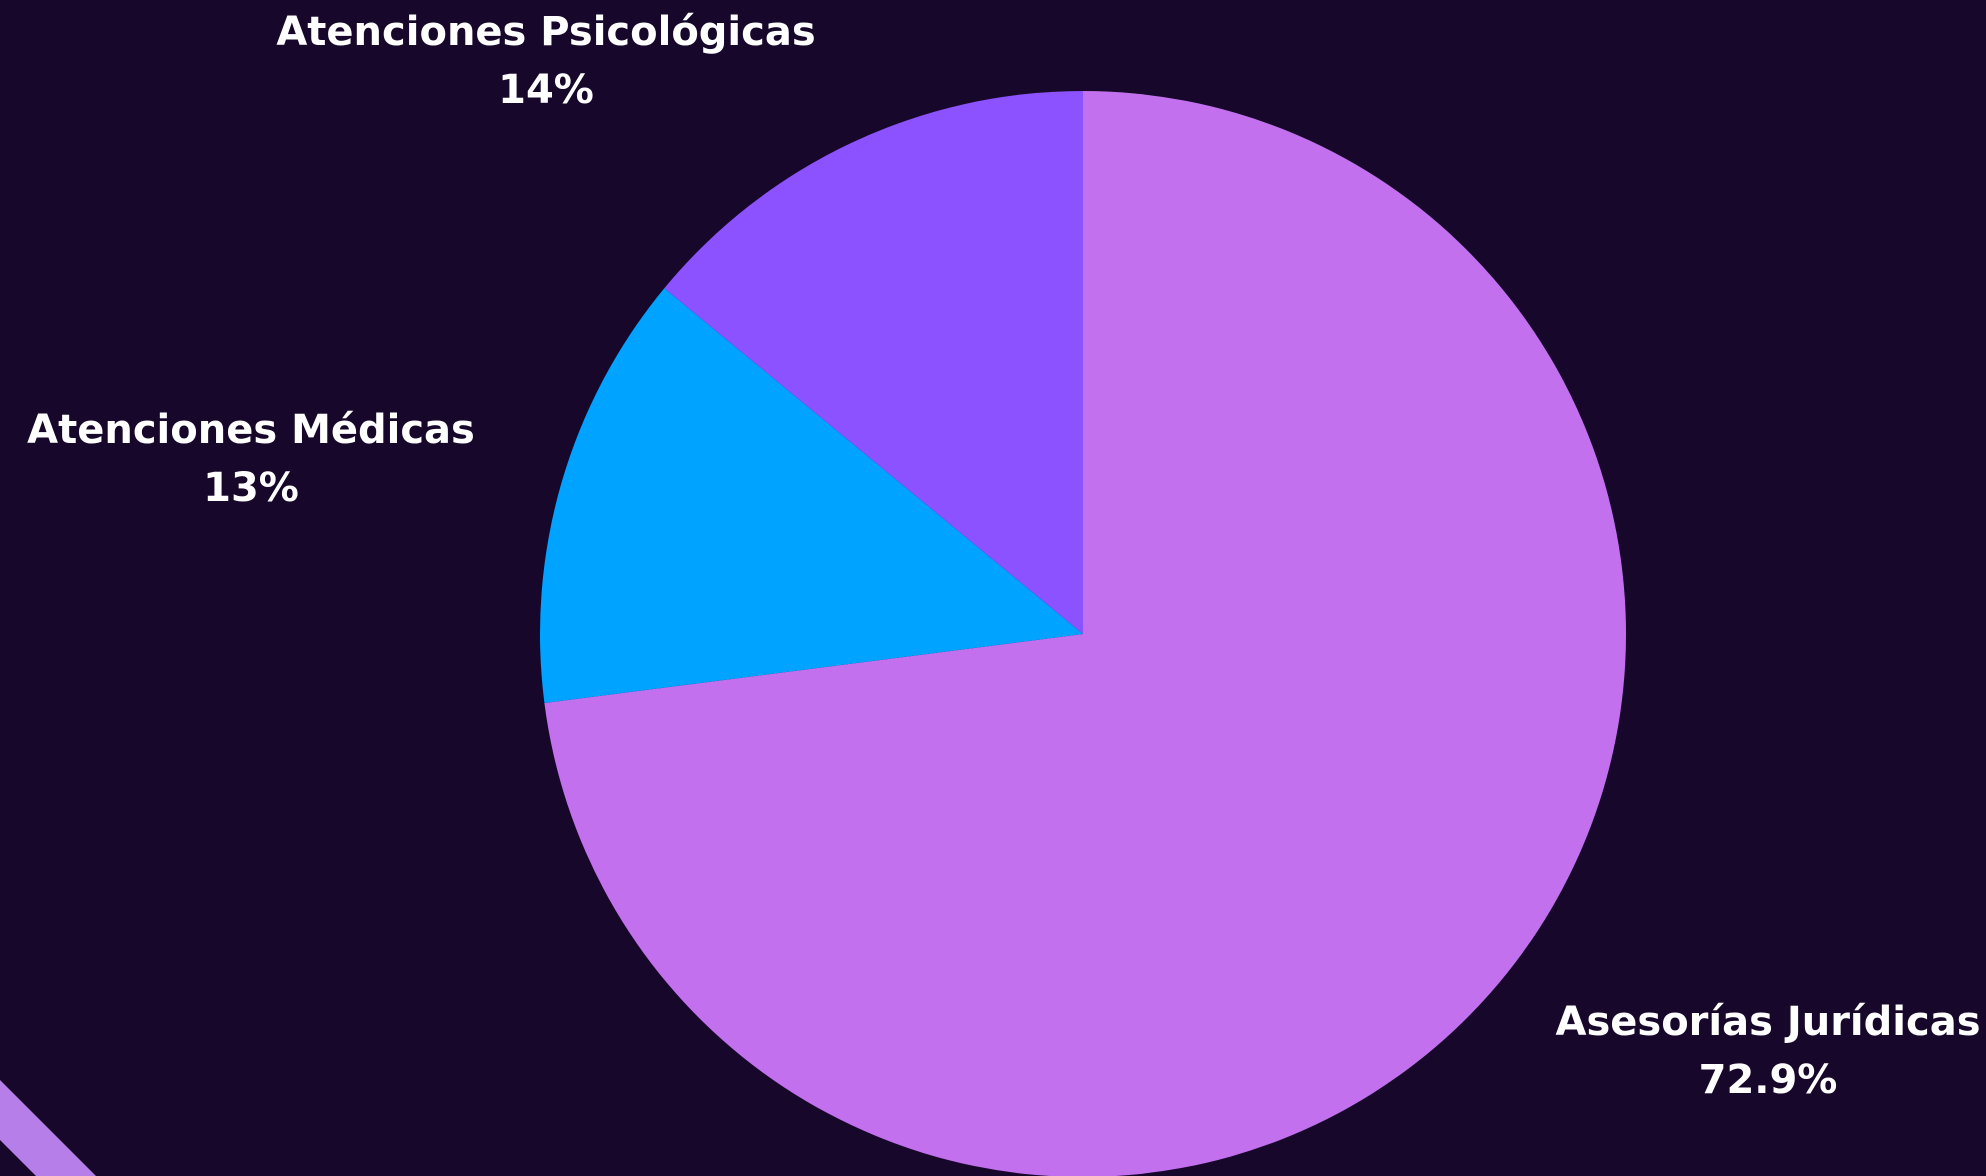  What do you see at coordinates (251, 488) in the screenshot?
I see `slice-percent: 13%` at bounding box center [251, 488].